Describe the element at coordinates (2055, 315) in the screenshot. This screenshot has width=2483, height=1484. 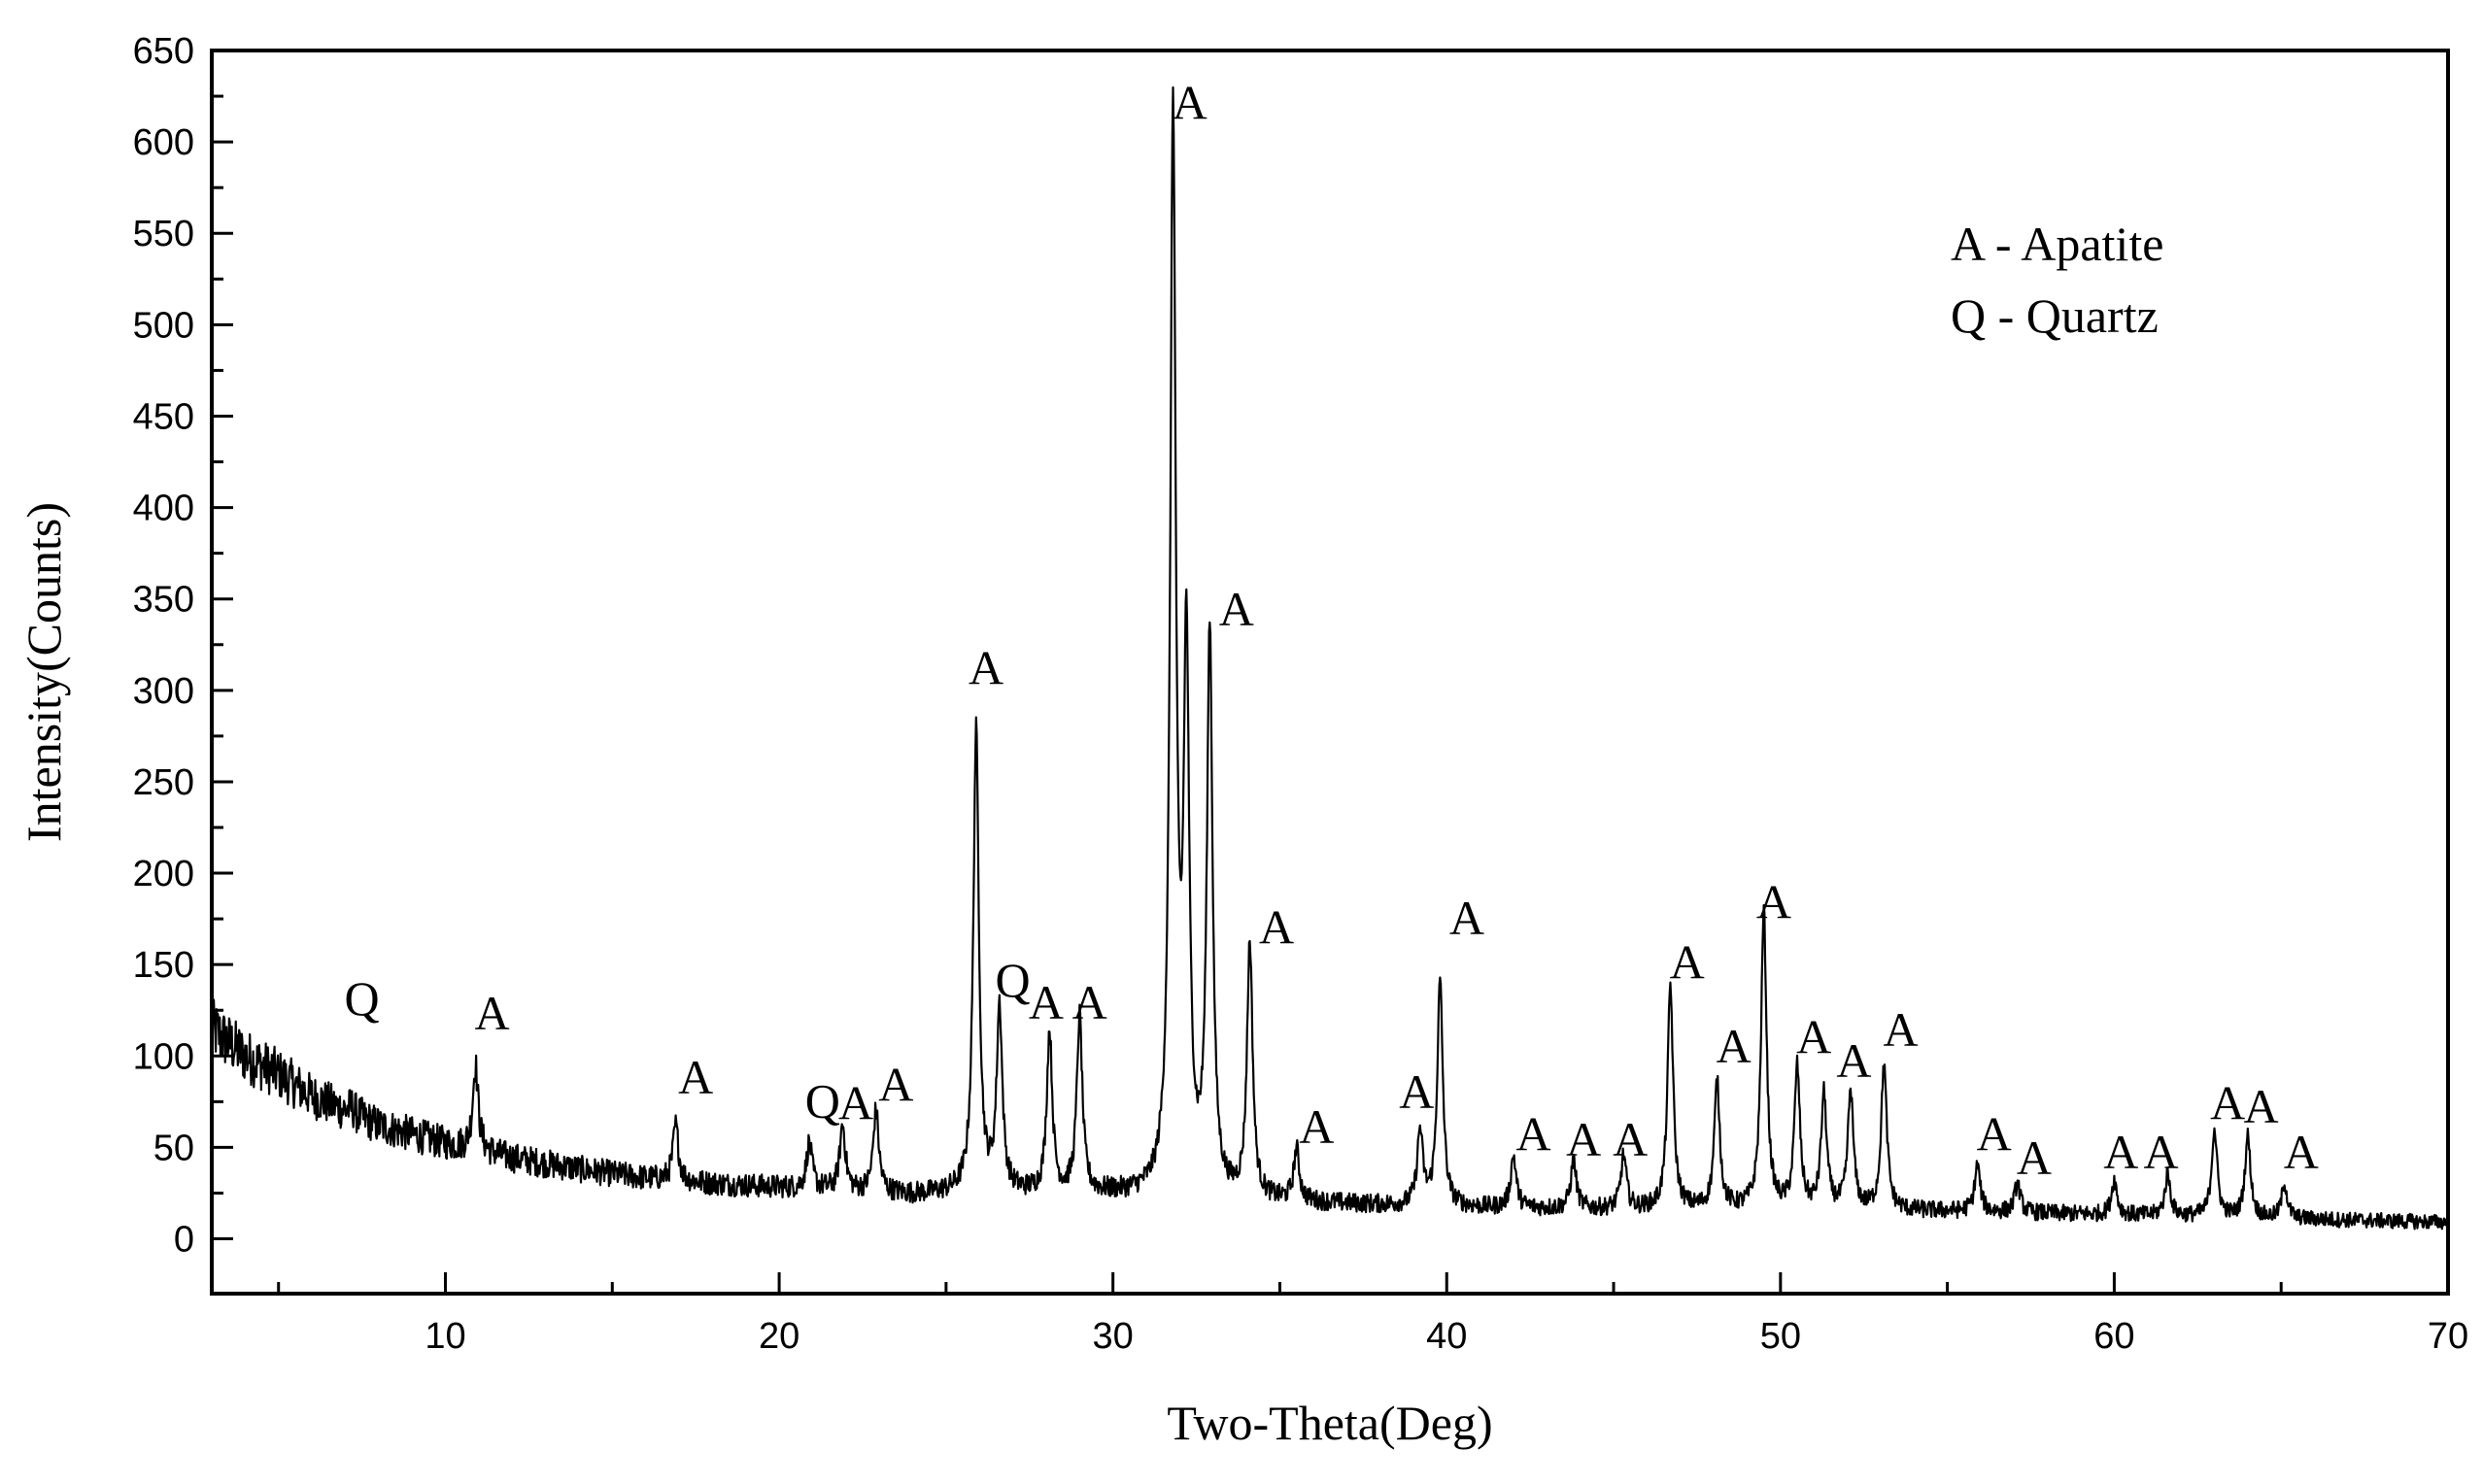
I see `legend-entry-quartz: Q - Quartz` at that location.